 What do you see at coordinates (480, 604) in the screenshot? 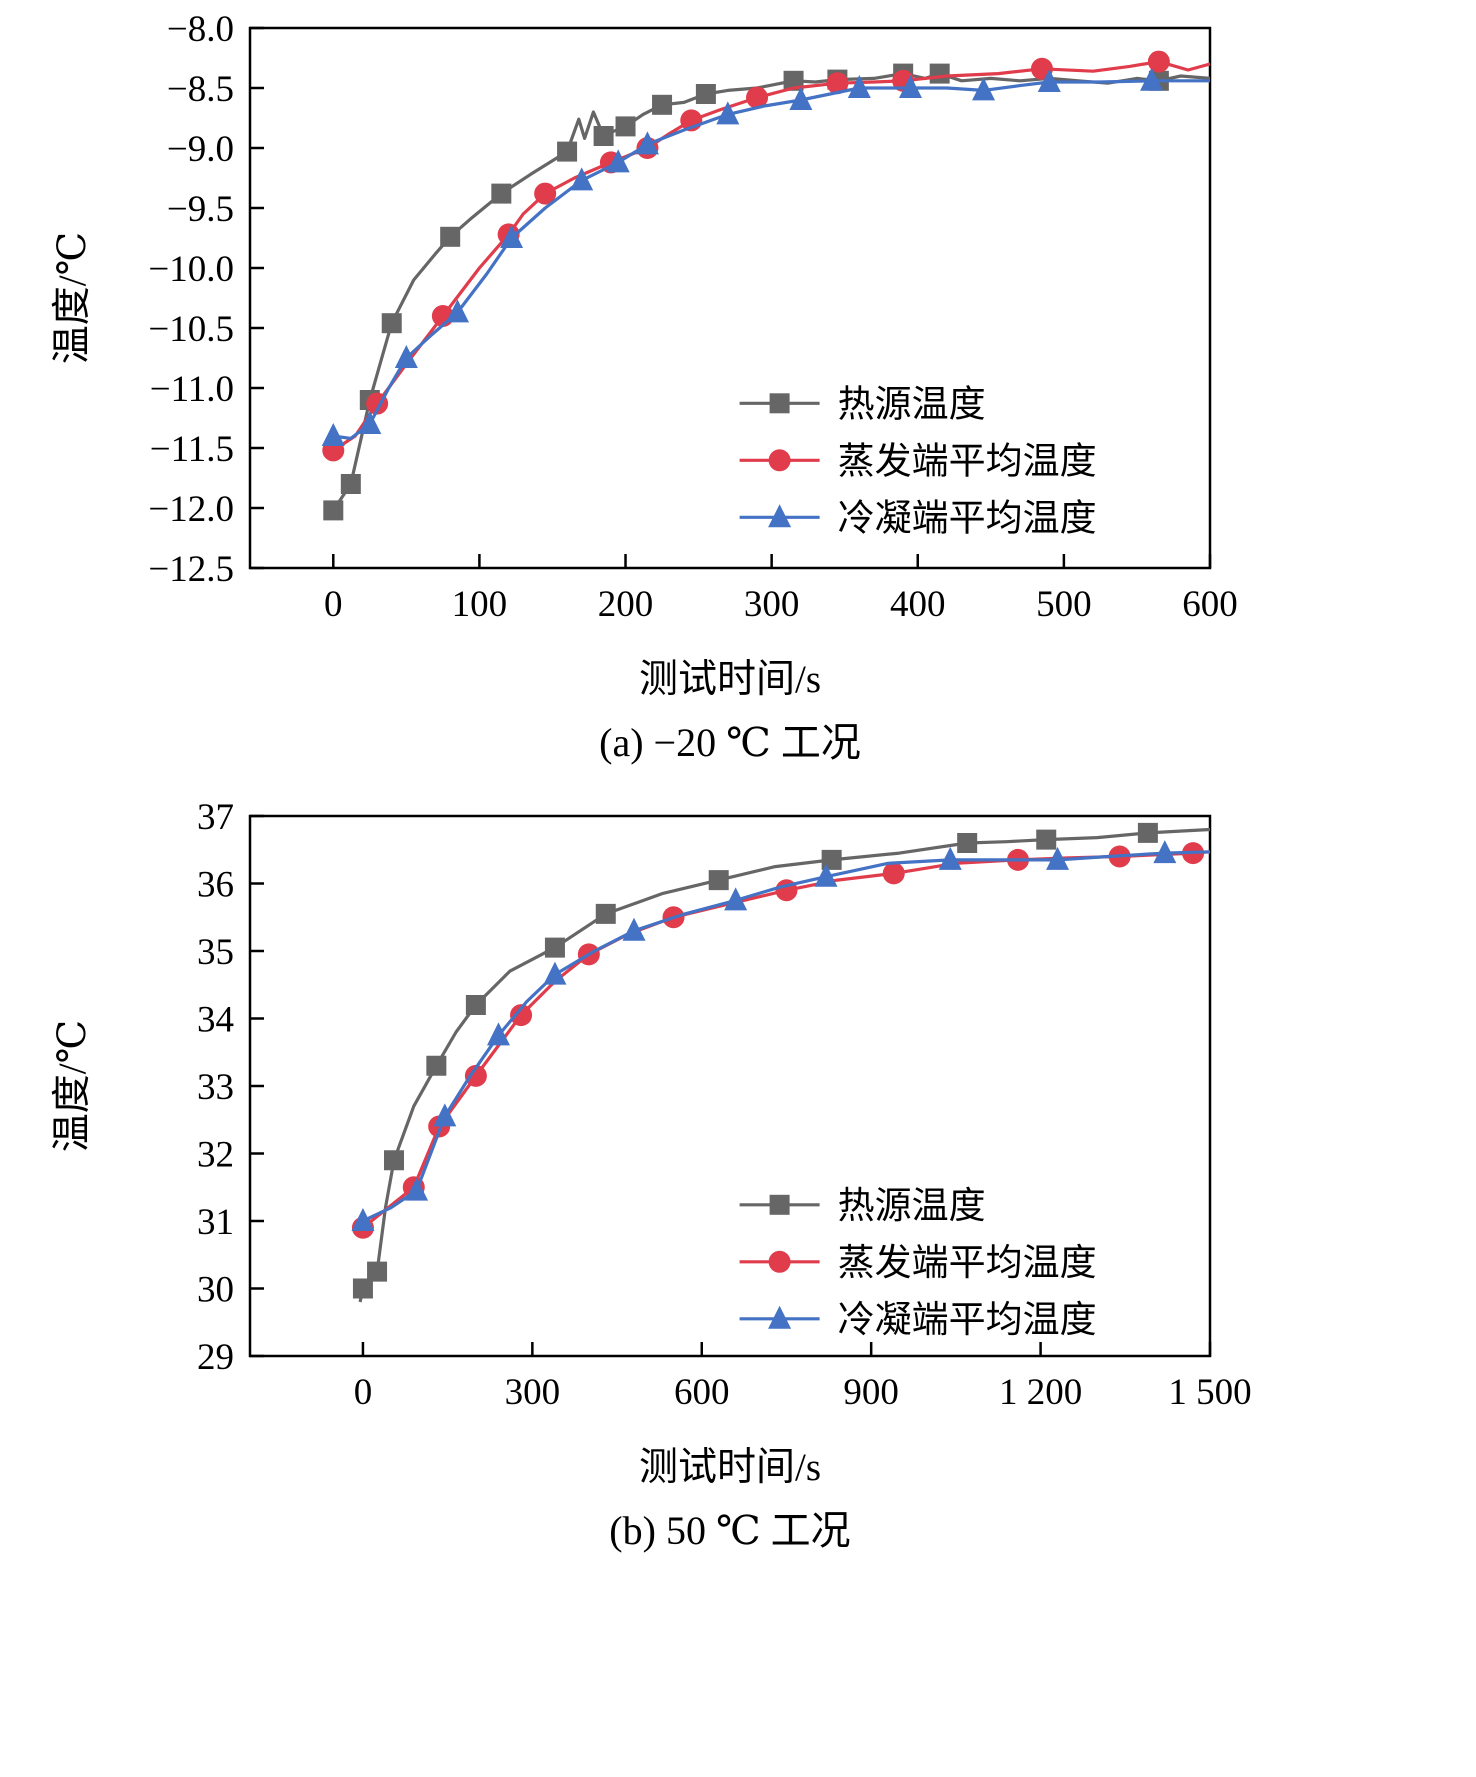
I see `x-tick-label: 100` at bounding box center [480, 604].